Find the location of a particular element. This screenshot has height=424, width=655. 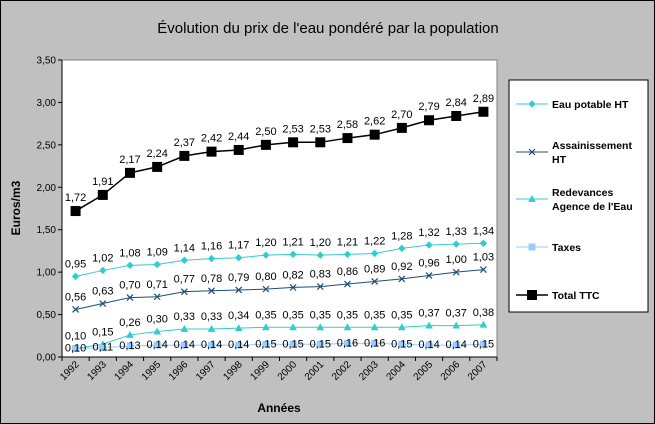

y-tick-label: 2,00 is located at coordinates (47, 188).